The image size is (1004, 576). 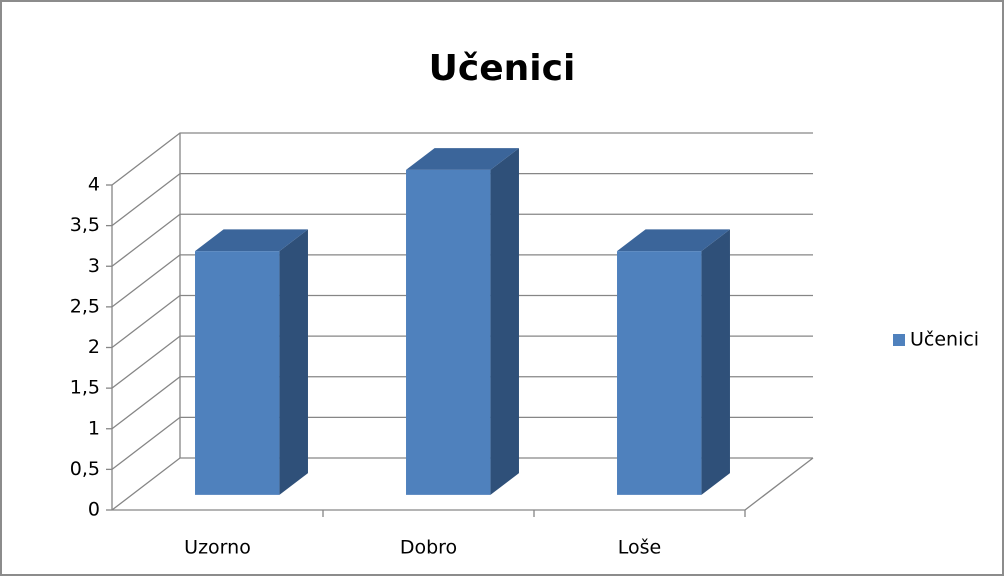 What do you see at coordinates (639, 548) in the screenshot?
I see `x-tick-label: Loše` at bounding box center [639, 548].